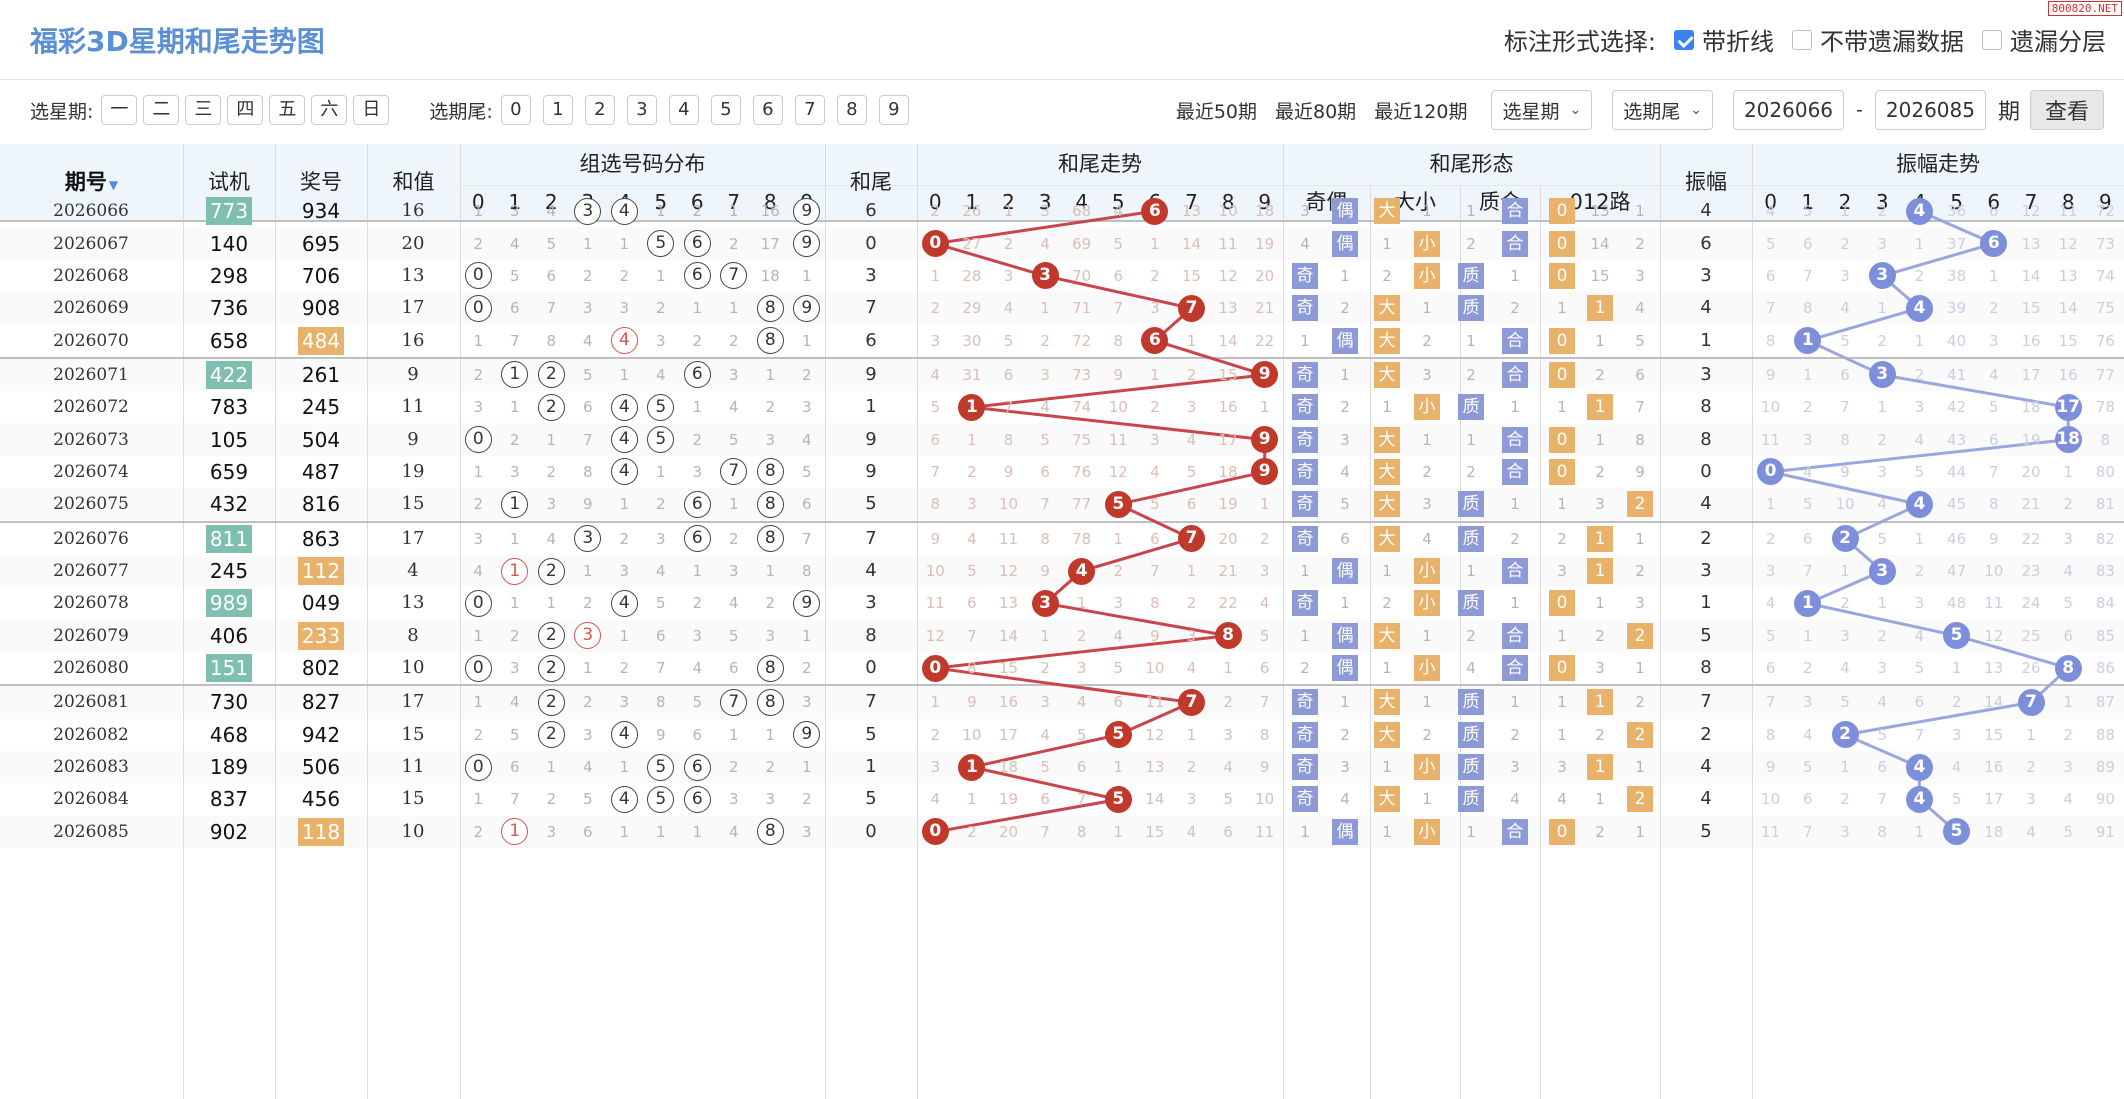 The height and width of the screenshot is (1099, 2124). Describe the element at coordinates (1752, 621) in the screenshot. I see `column-divider` at that location.